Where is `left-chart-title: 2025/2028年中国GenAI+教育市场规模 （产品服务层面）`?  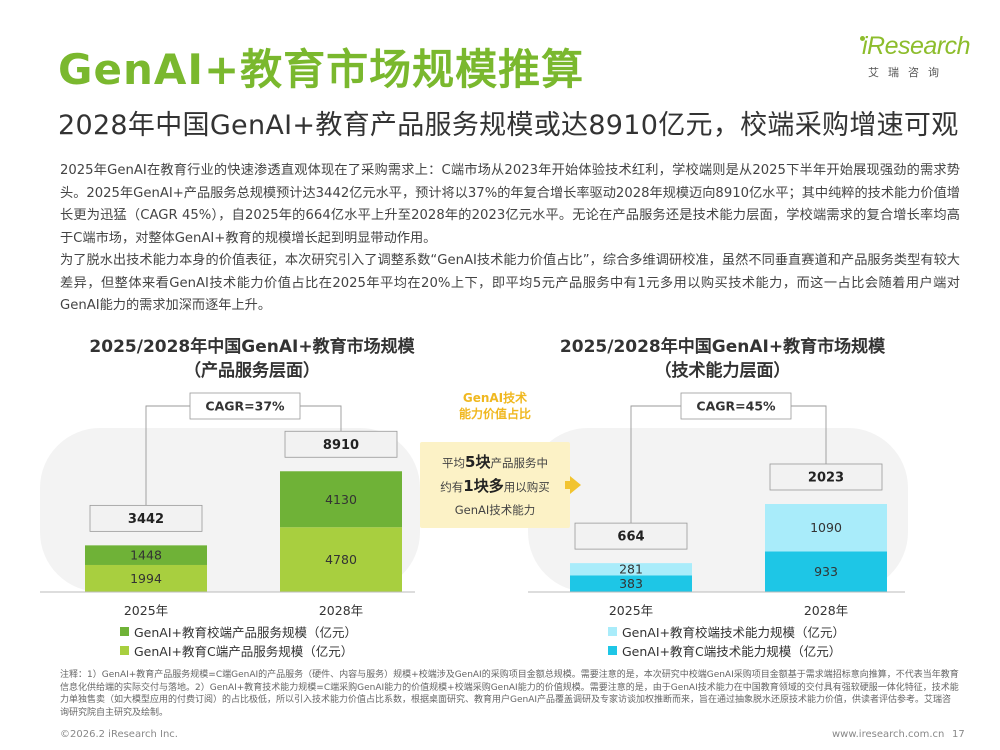
left-chart-title: 2025/2028年中国GenAI+教育市场规模 （产品服务层面） is located at coordinates (252, 359).